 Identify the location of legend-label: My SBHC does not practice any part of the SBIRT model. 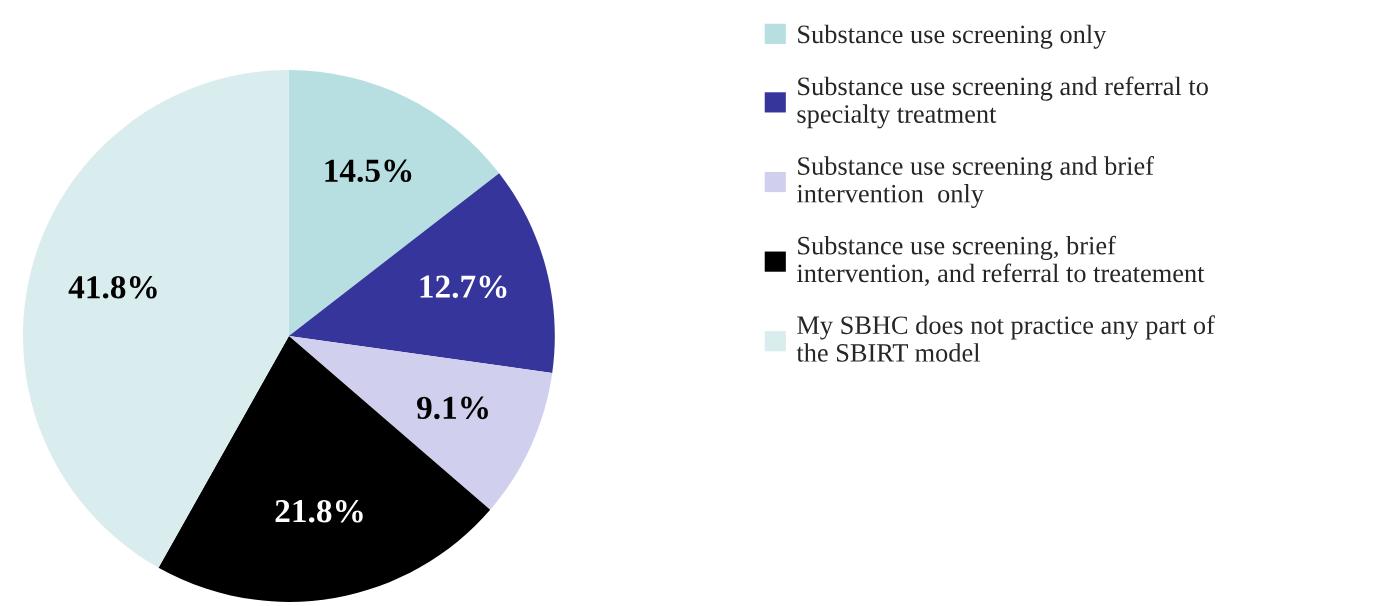
(1005, 338).